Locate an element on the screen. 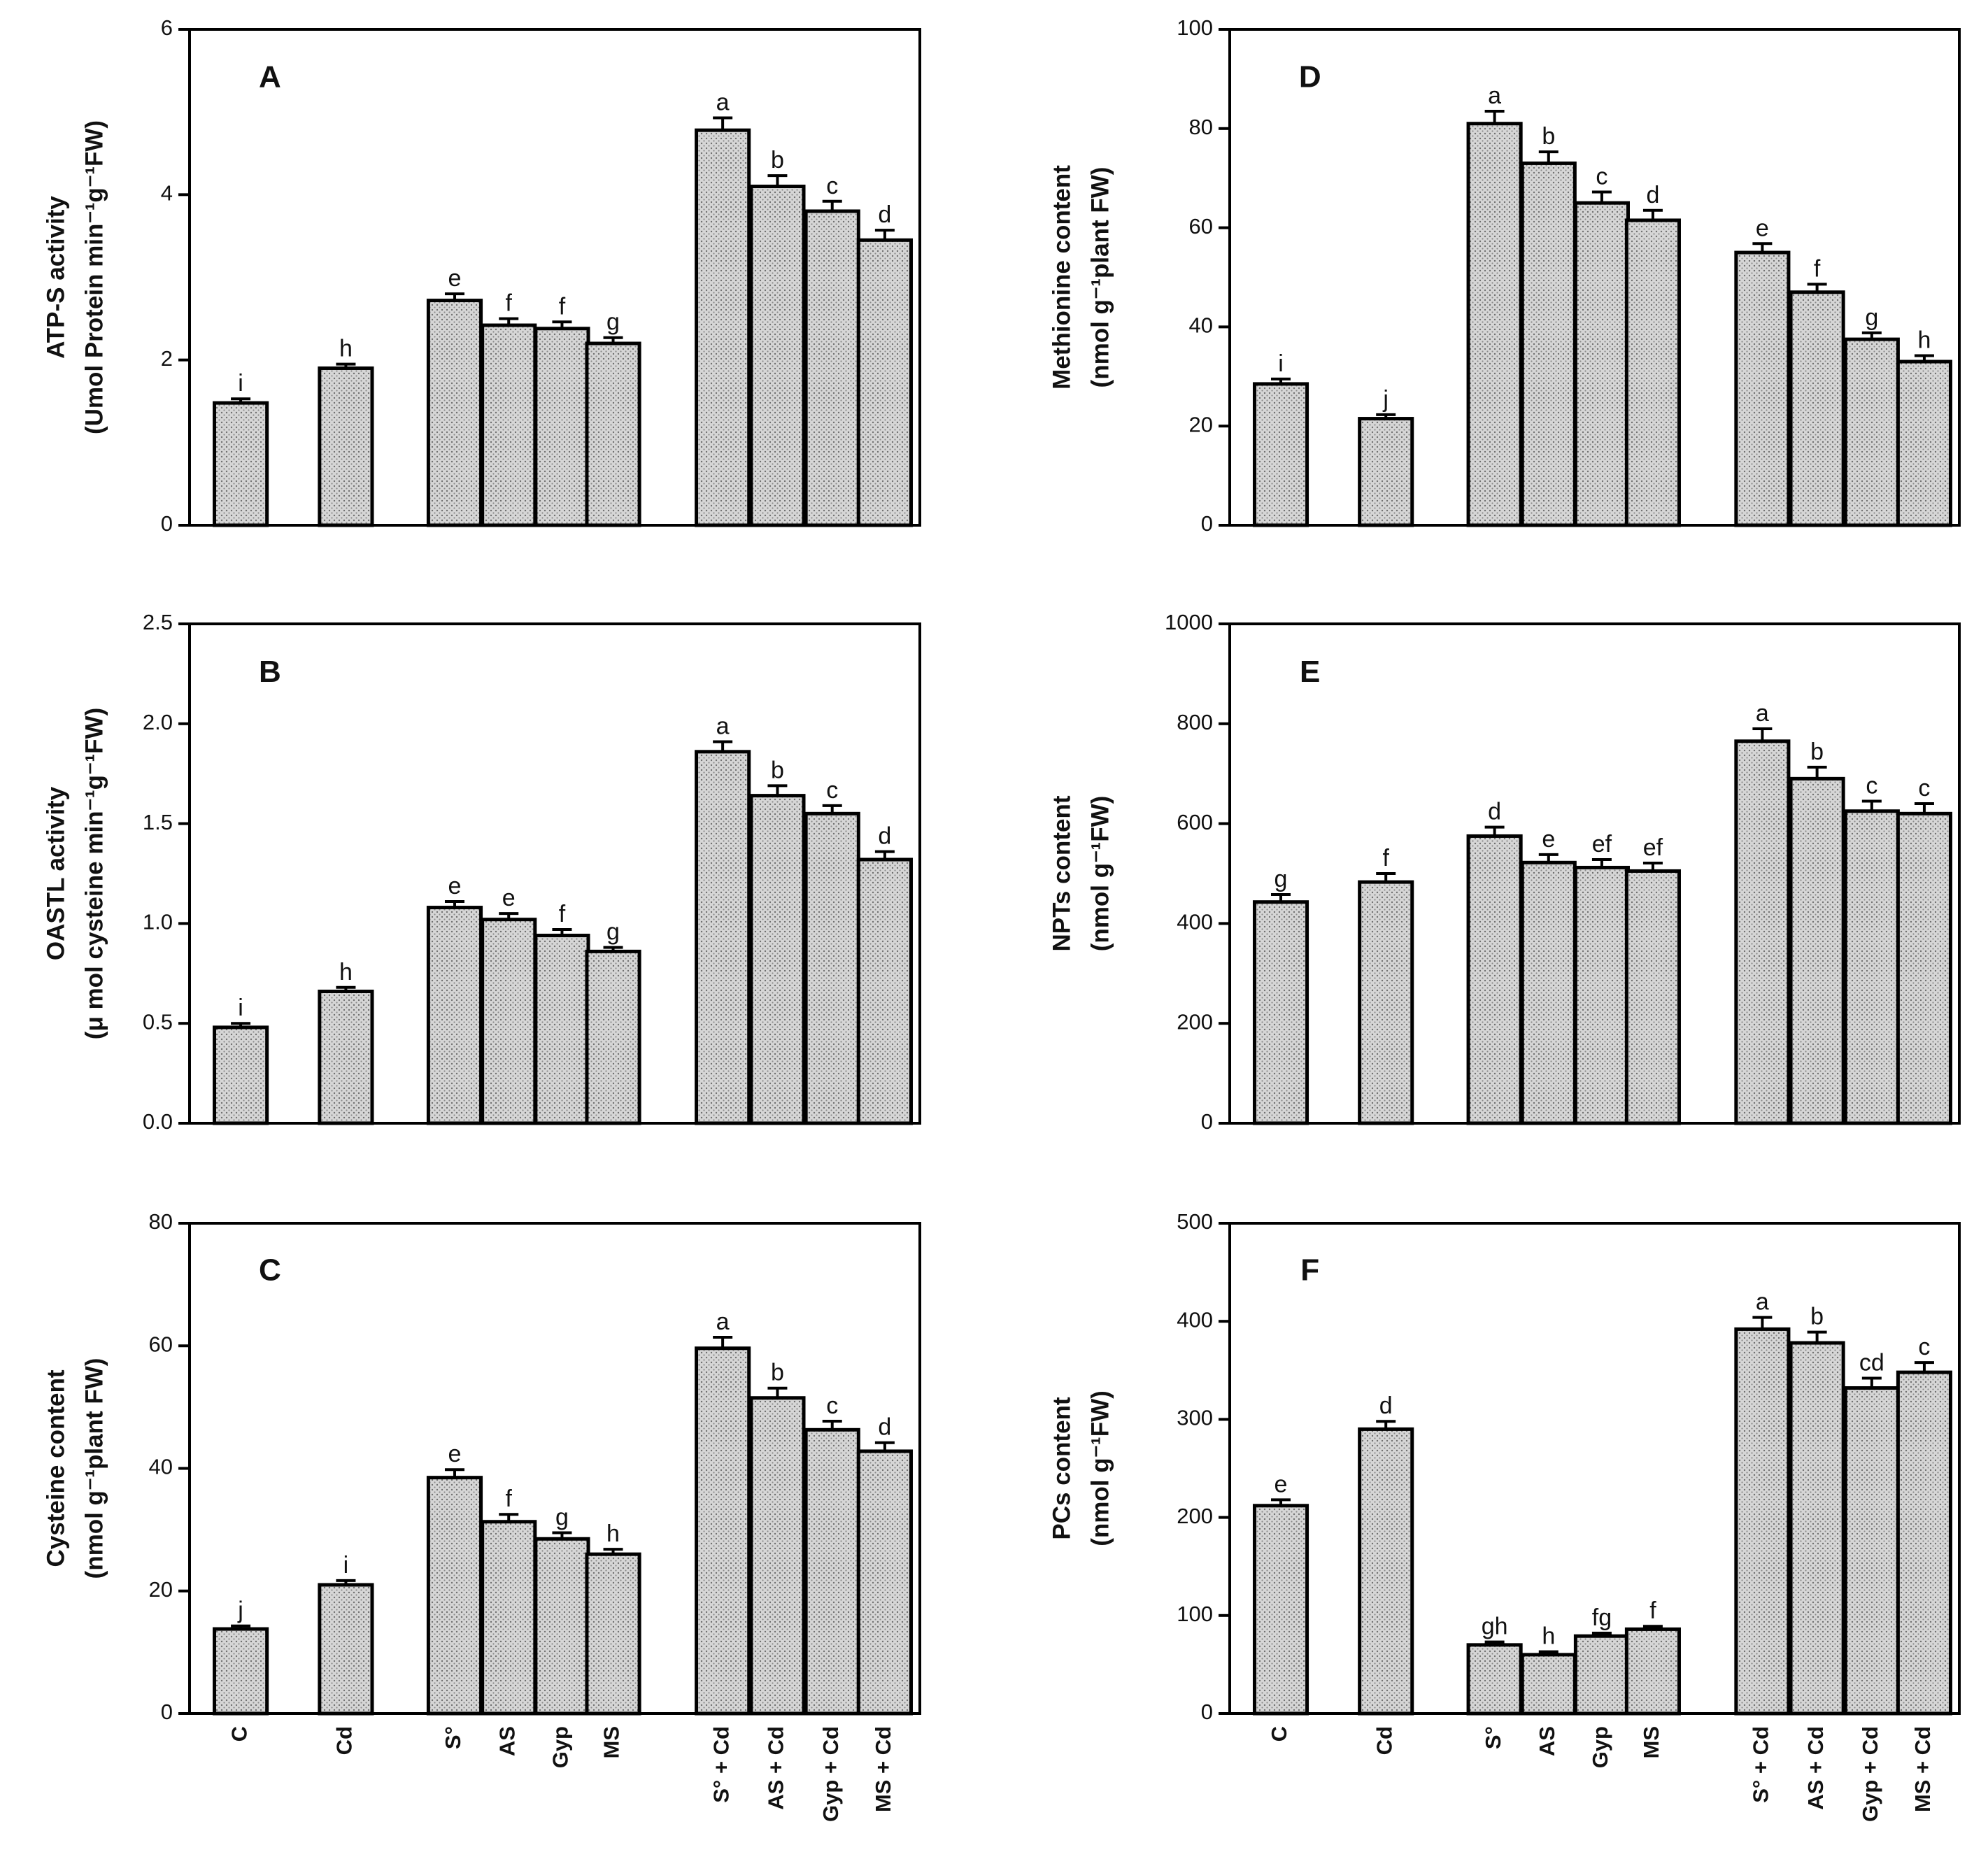 The height and width of the screenshot is (1866, 1988). y-tick-label: 1000 is located at coordinates (1189, 622).